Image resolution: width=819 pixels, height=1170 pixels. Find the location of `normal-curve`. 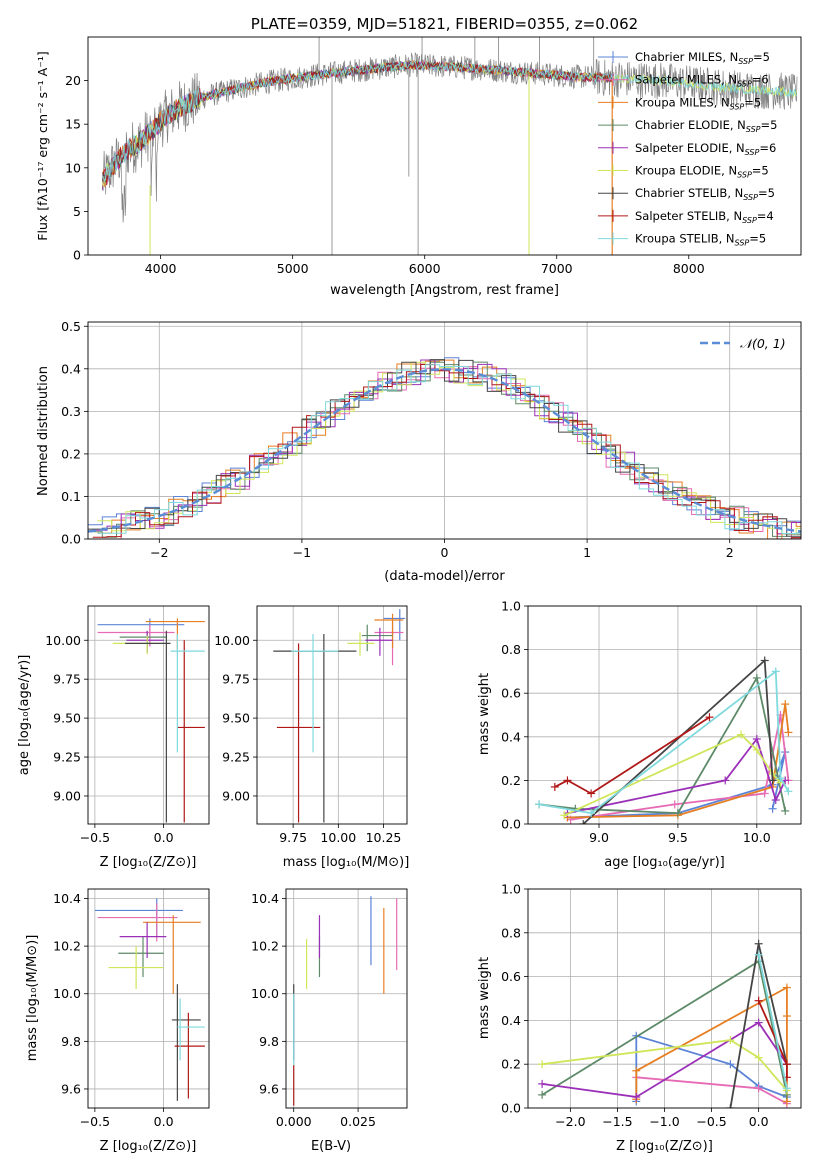

normal-curve is located at coordinates (444, 450).